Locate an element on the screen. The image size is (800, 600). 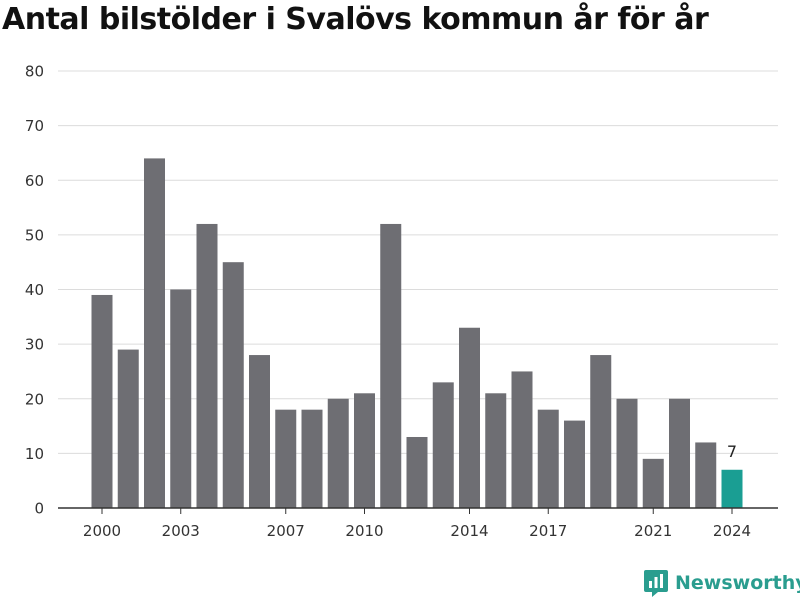
bar-2005 is located at coordinates (233, 385).